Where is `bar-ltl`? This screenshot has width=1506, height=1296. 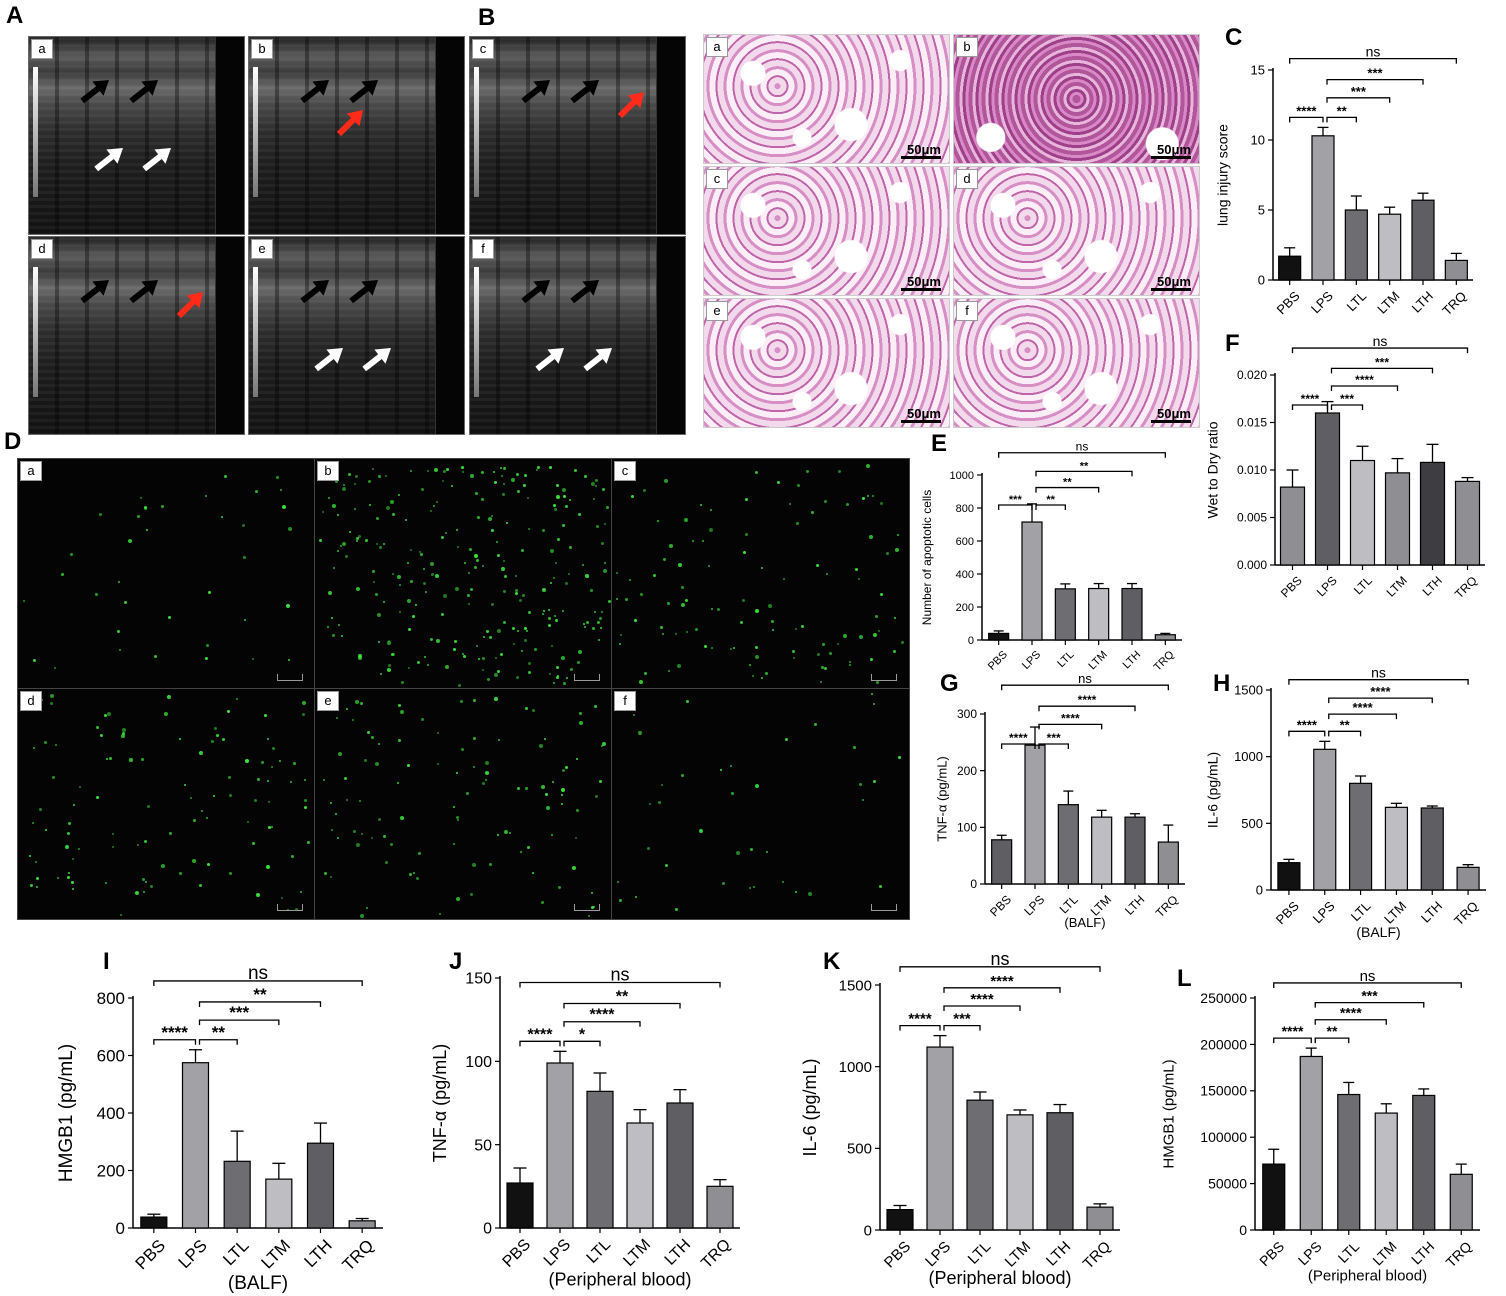 bar-ltl is located at coordinates (1349, 1162).